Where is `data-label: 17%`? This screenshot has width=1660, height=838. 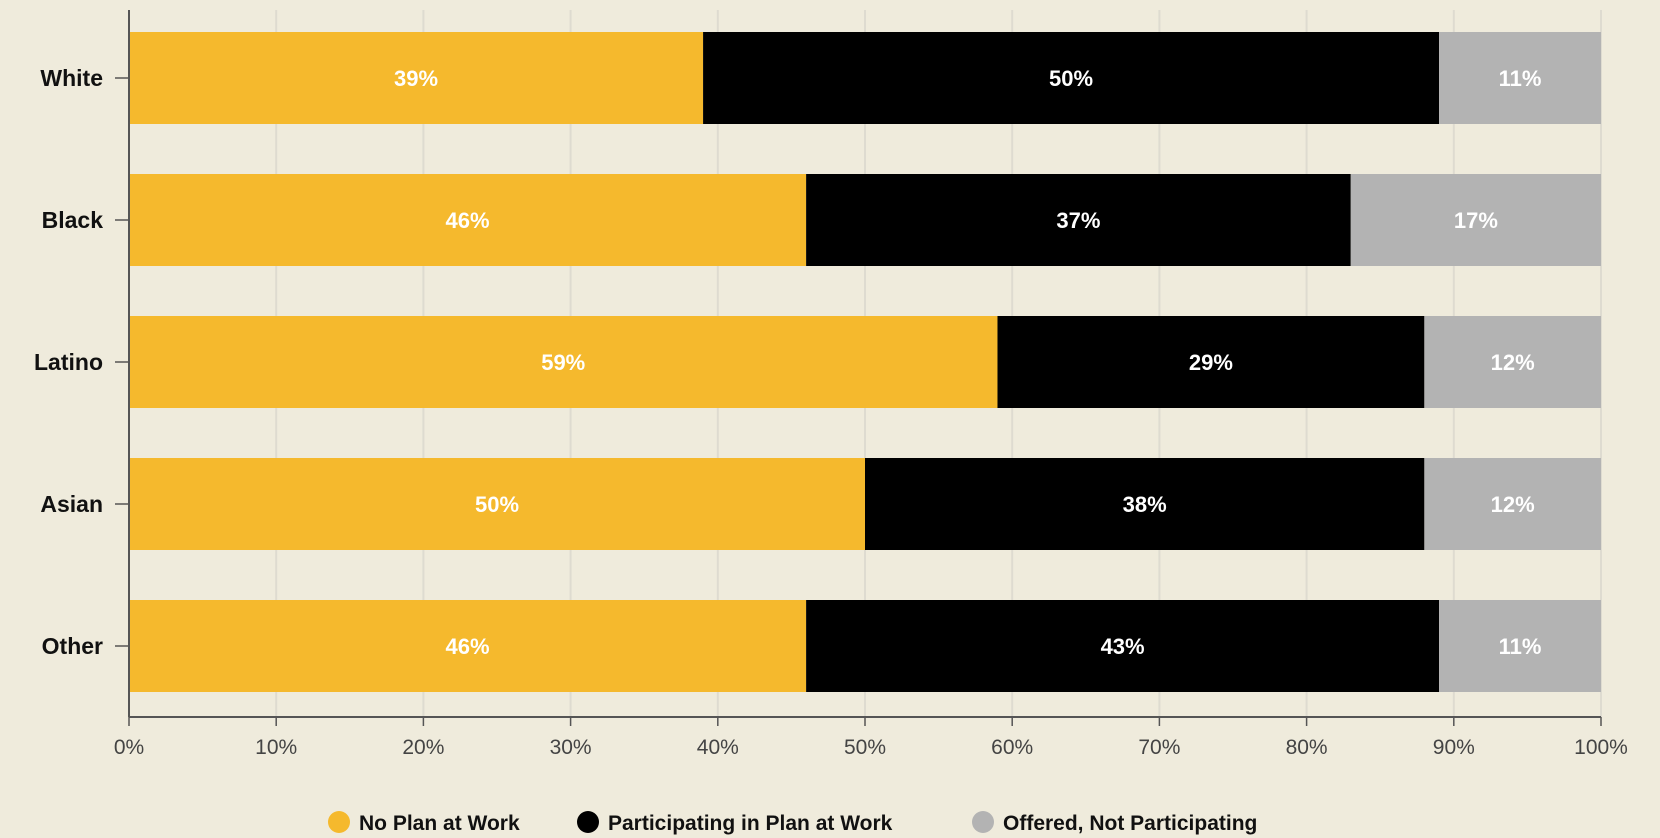
data-label: 17% is located at coordinates (1476, 220).